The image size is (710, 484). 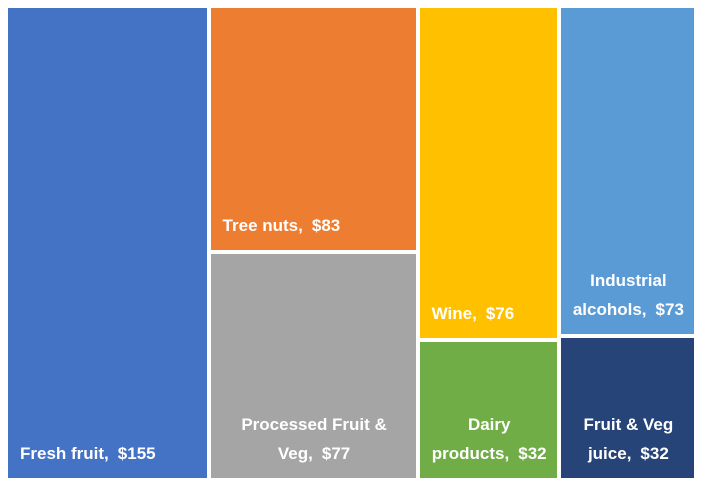 What do you see at coordinates (262, 225) in the screenshot?
I see `category-label: Tree nuts,` at bounding box center [262, 225].